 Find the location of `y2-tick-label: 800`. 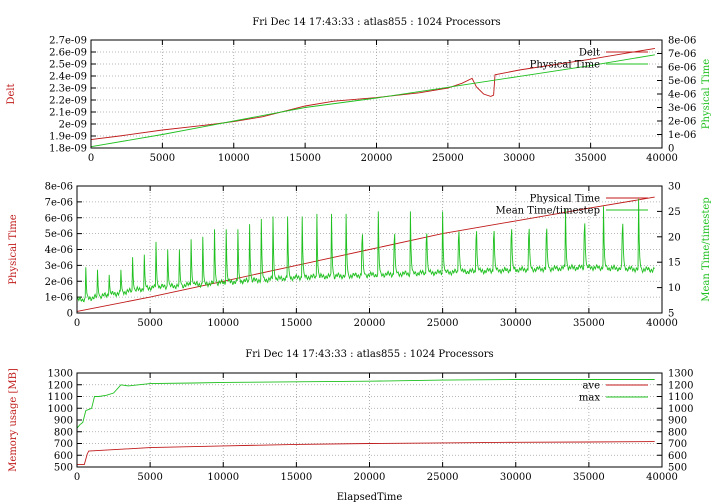

y2-tick-label: 800 is located at coordinates (677, 432).